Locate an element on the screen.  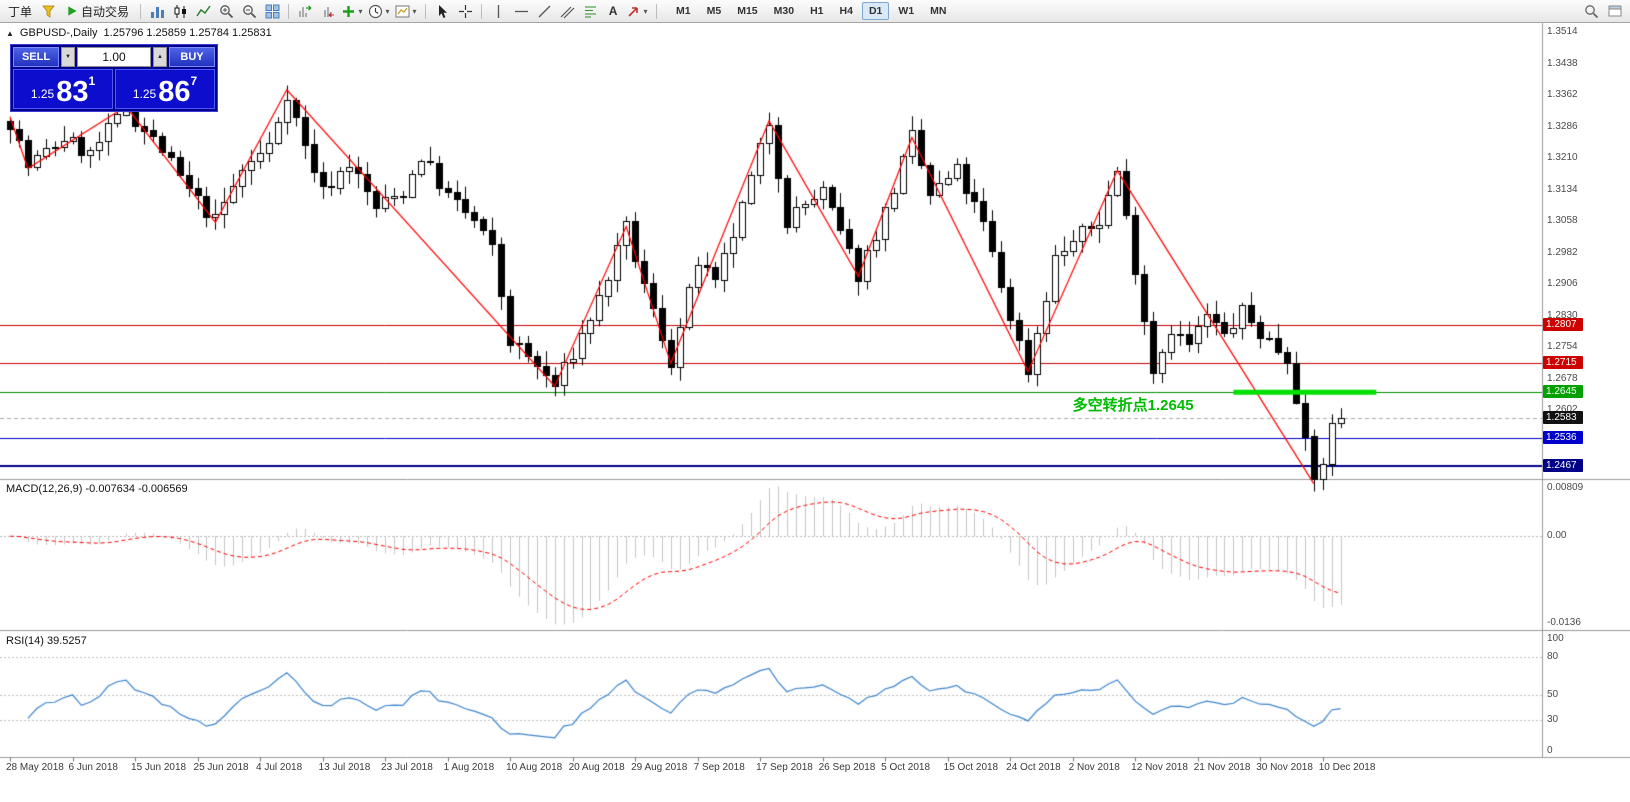
chart-shift-button is located at coordinates (328, 11).